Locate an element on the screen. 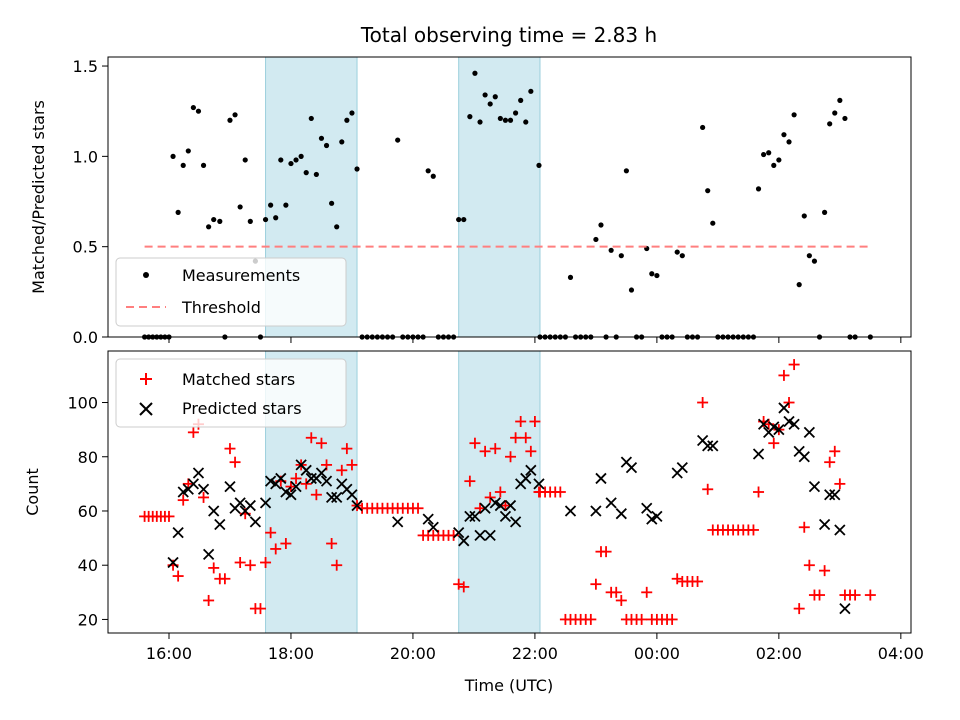 The image size is (960, 720). x-tick-label: 22:00 is located at coordinates (535, 653).